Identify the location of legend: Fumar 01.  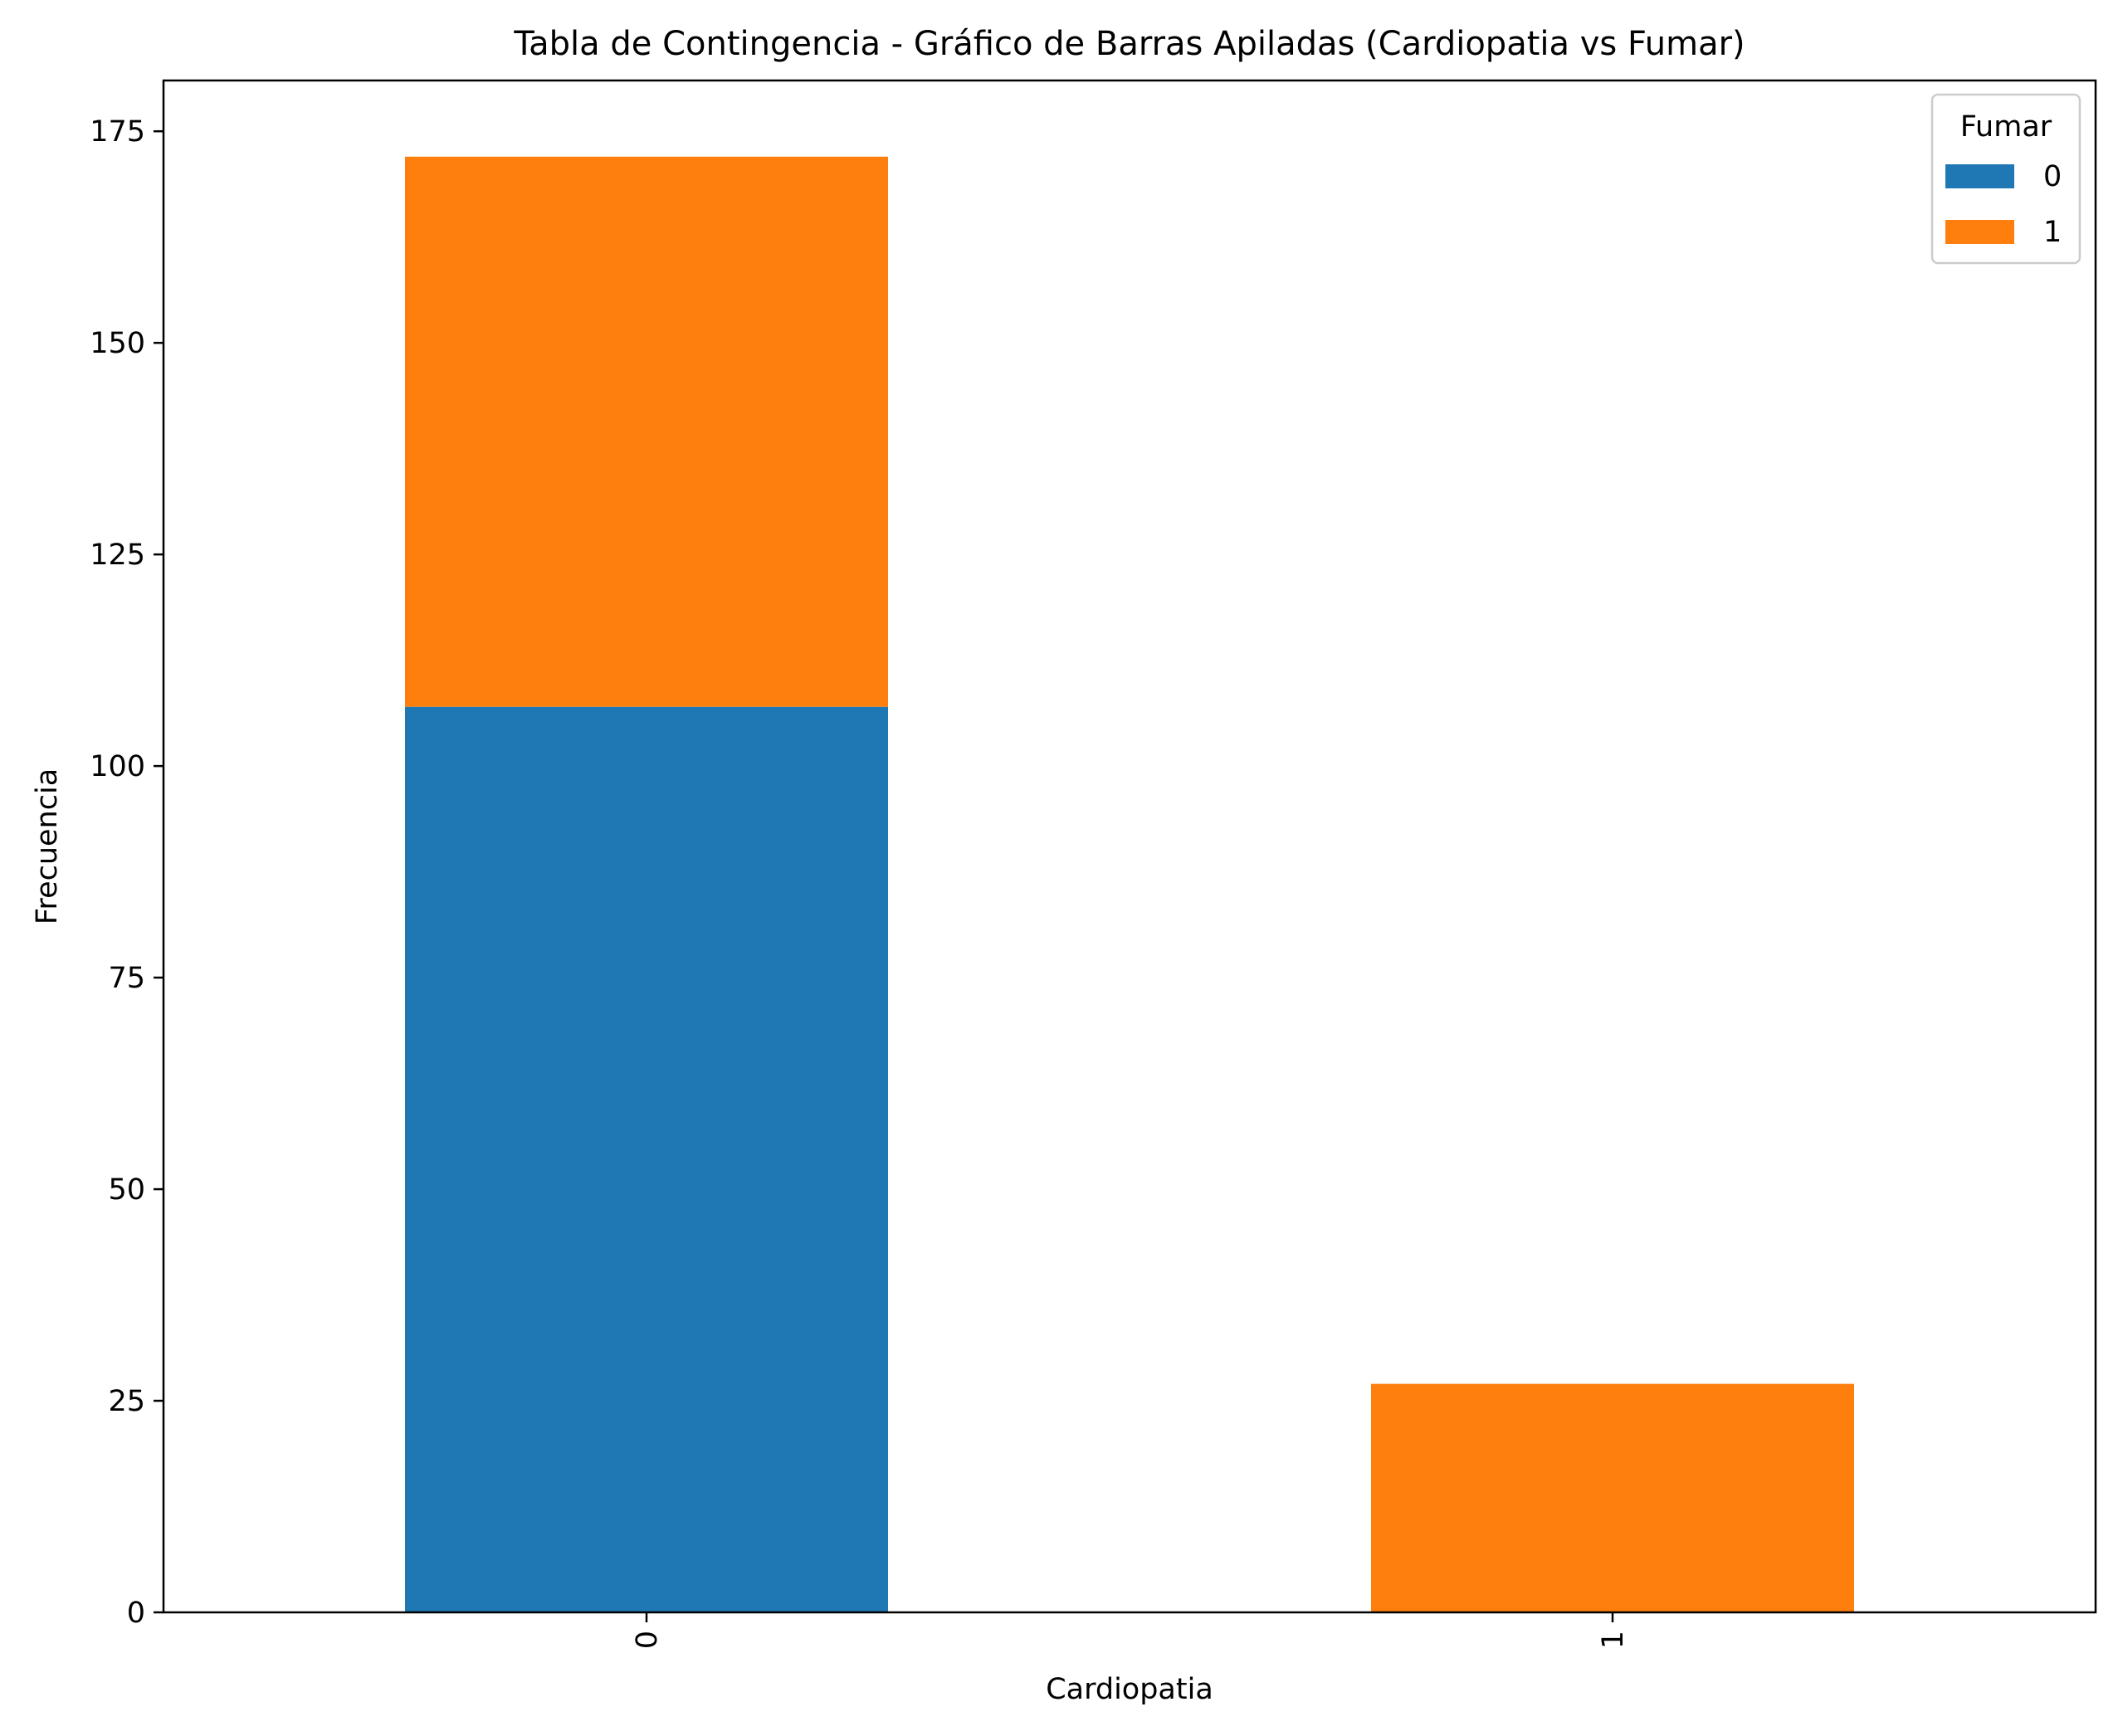
(2006, 179).